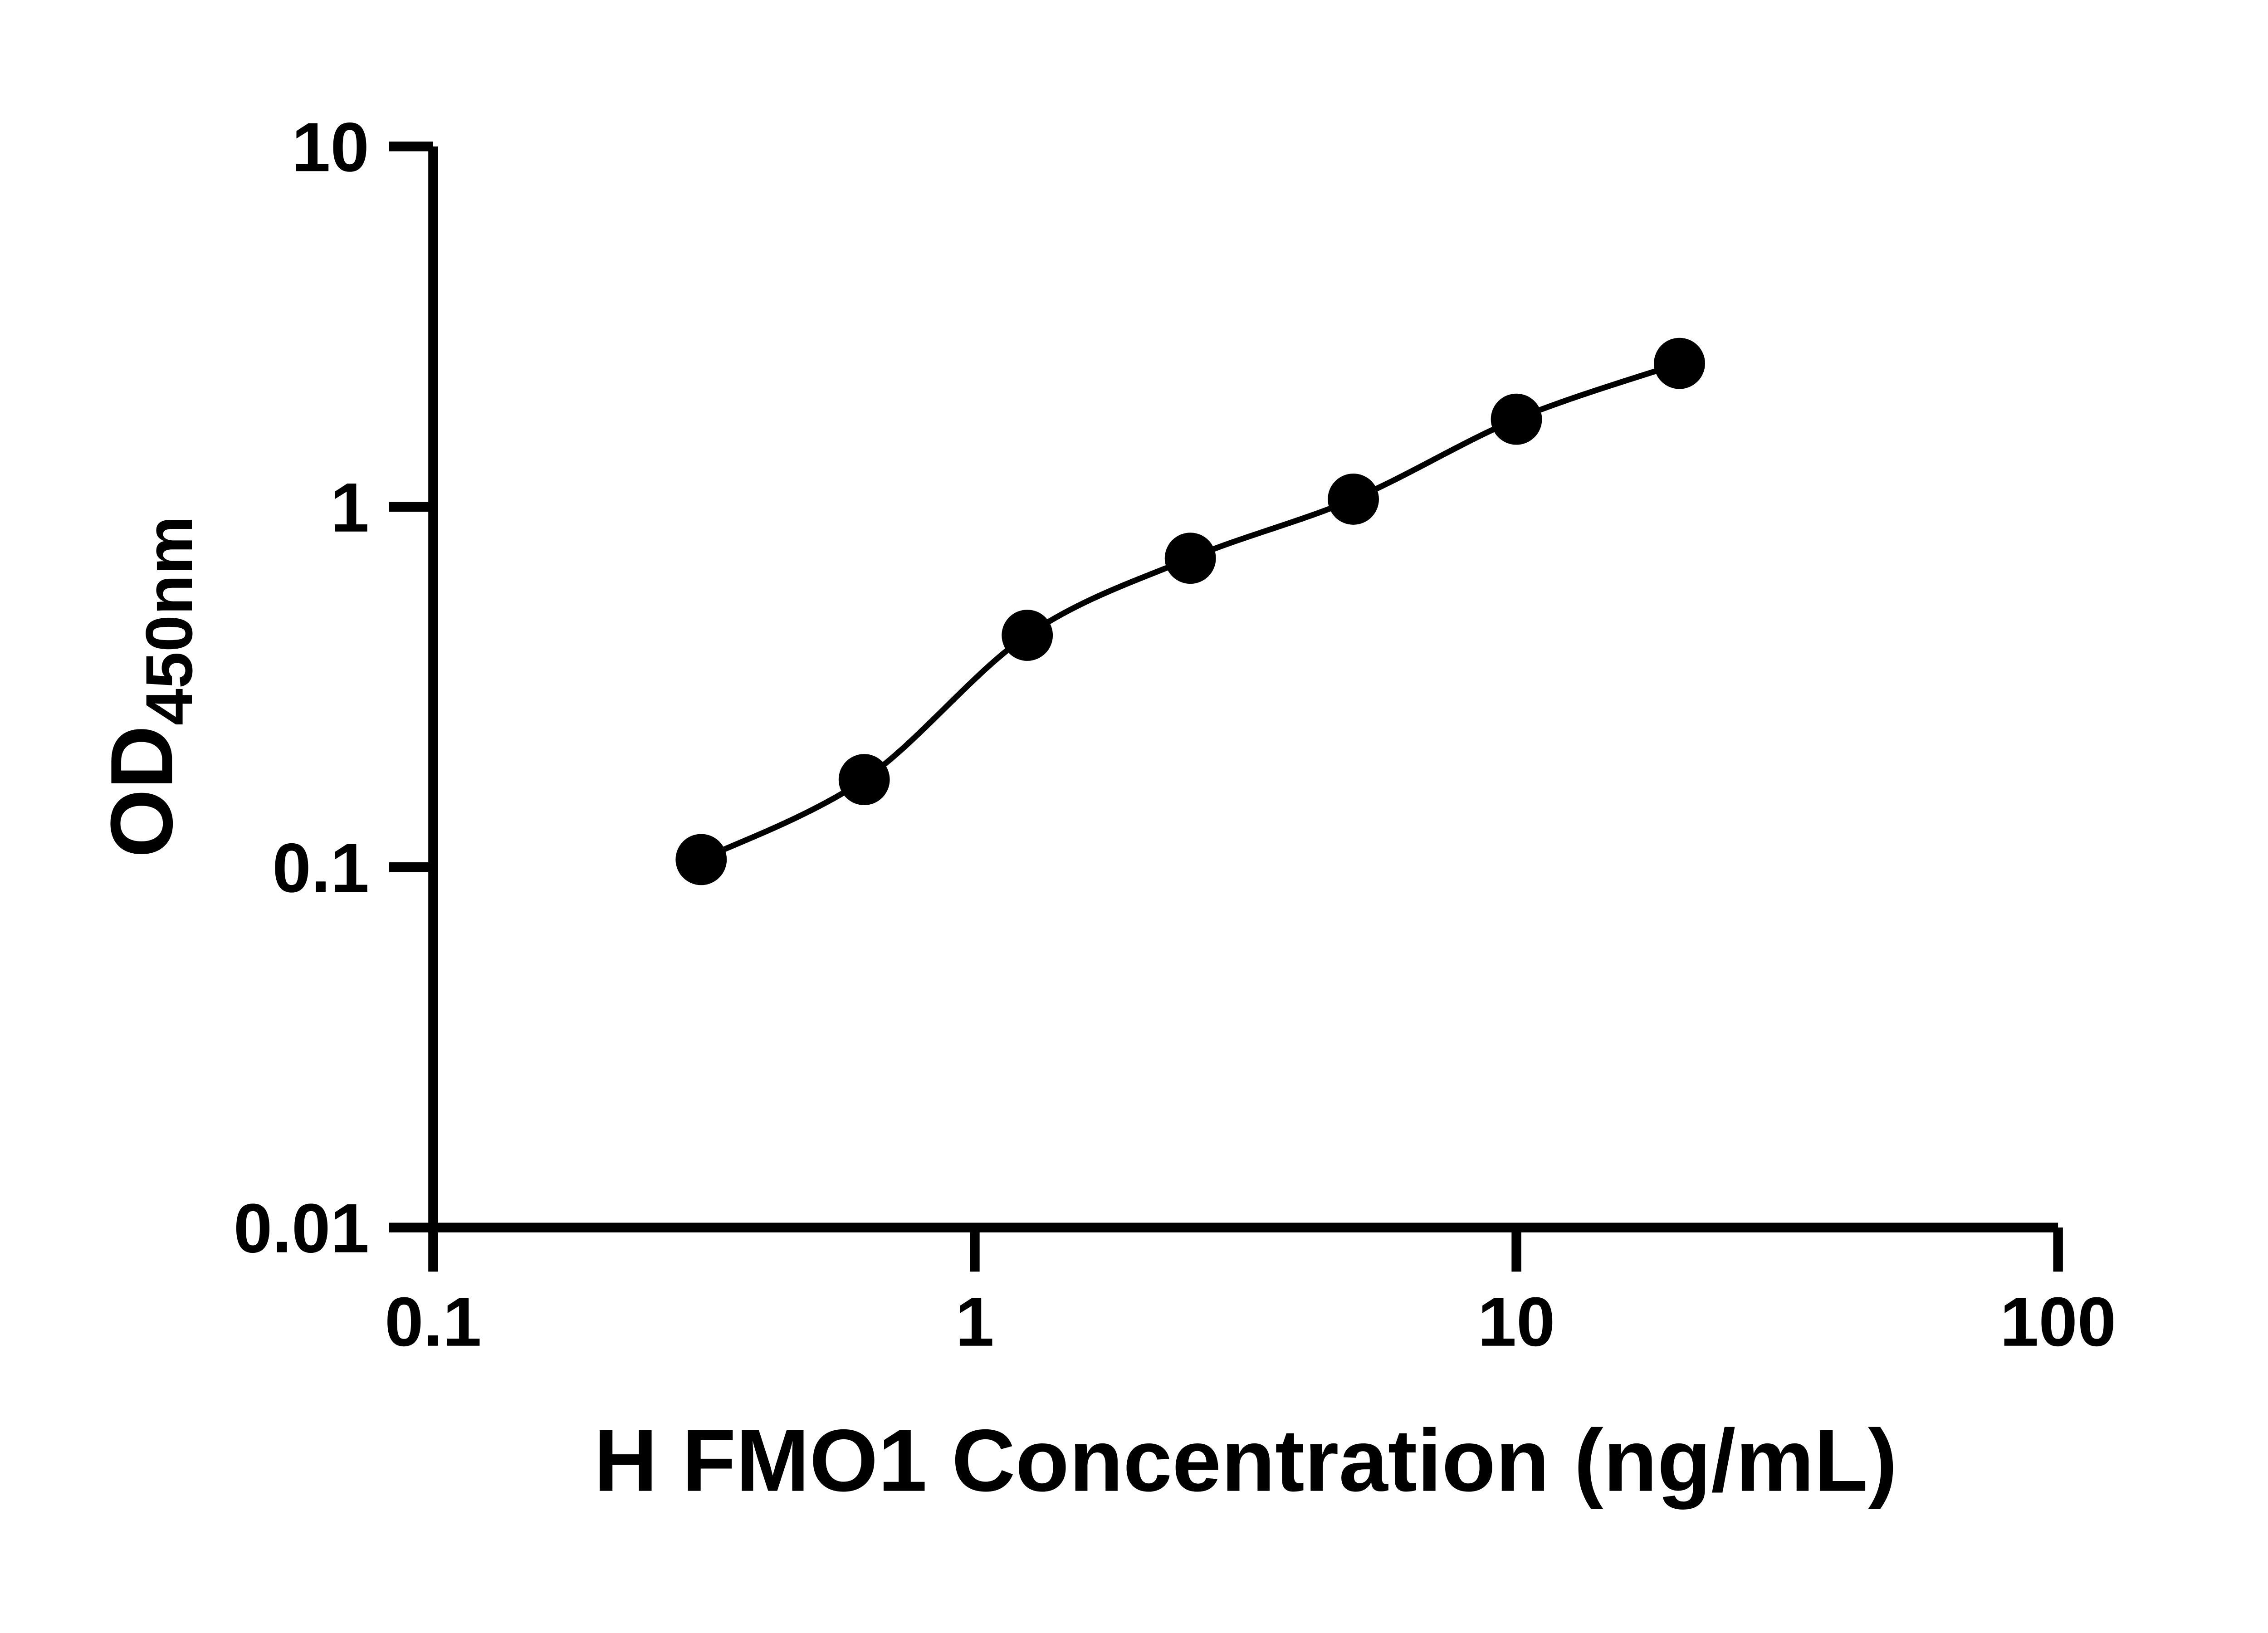 The height and width of the screenshot is (1633, 2268). I want to click on x-tick-label: 0.1, so click(434, 1322).